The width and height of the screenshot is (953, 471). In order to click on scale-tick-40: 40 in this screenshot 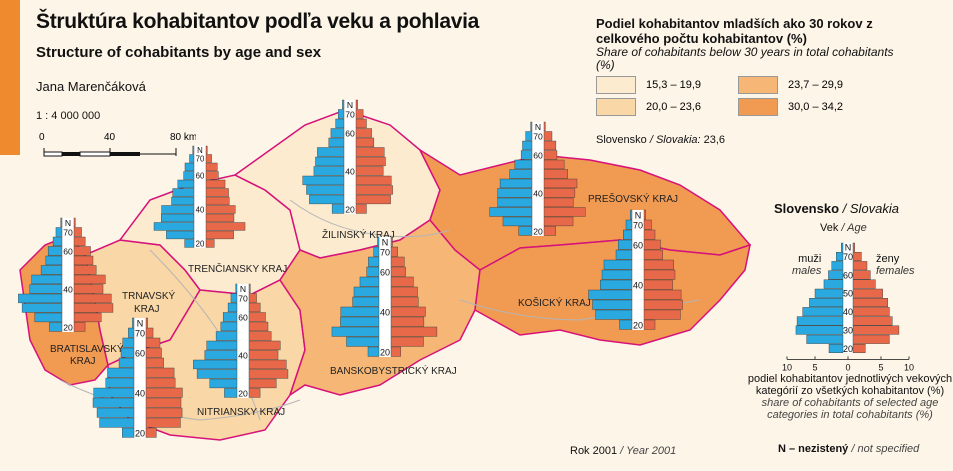, I will do `click(110, 137)`.